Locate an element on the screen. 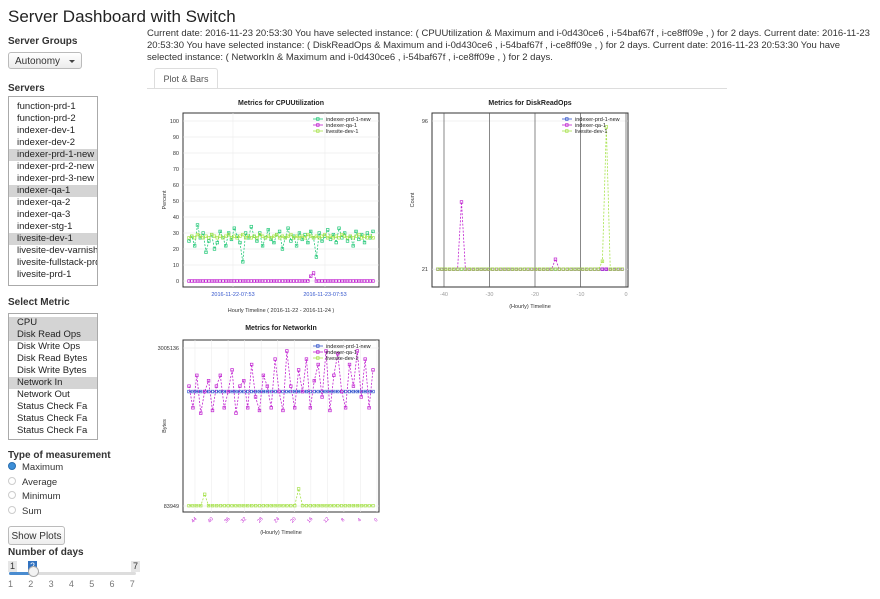  measurement-label-text: Sum is located at coordinates (32, 511).